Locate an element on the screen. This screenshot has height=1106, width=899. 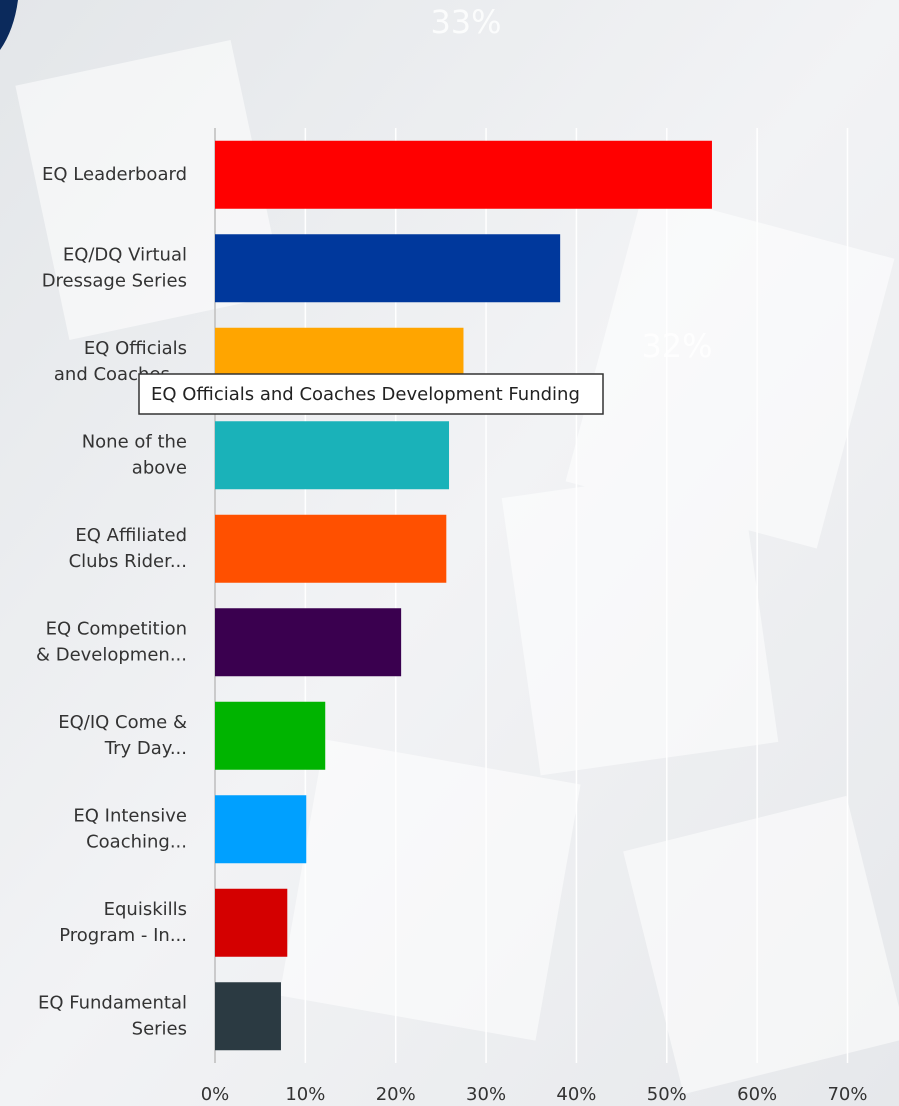
y-tick-label: above is located at coordinates (159, 467).